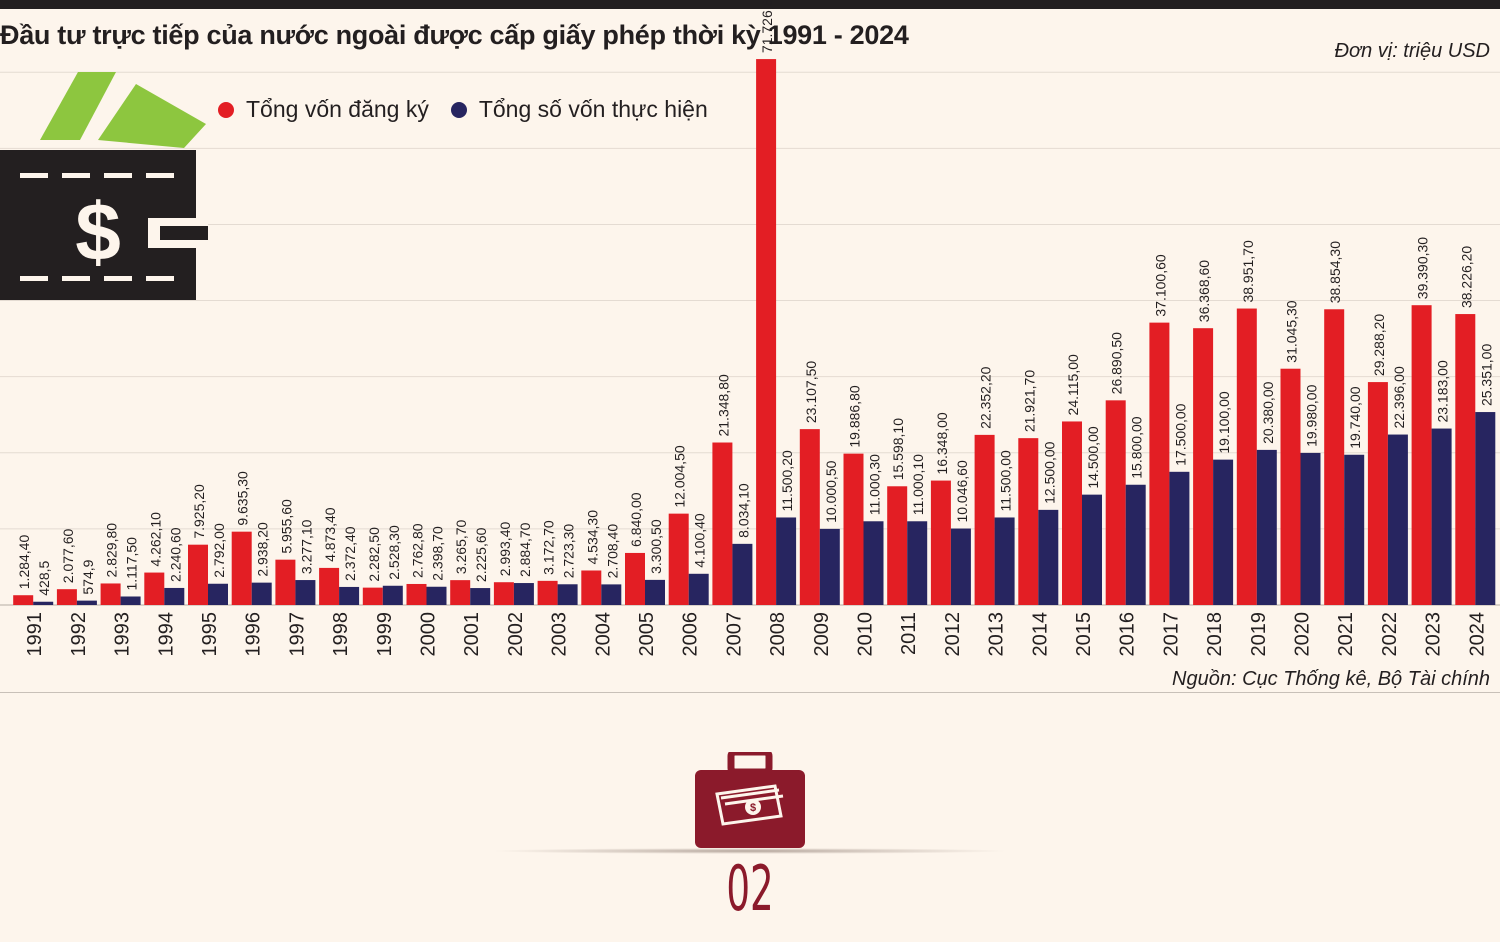  Describe the element at coordinates (175, 554) in the screenshot. I see `data-label-implemented-1994: 2.240,60` at that location.